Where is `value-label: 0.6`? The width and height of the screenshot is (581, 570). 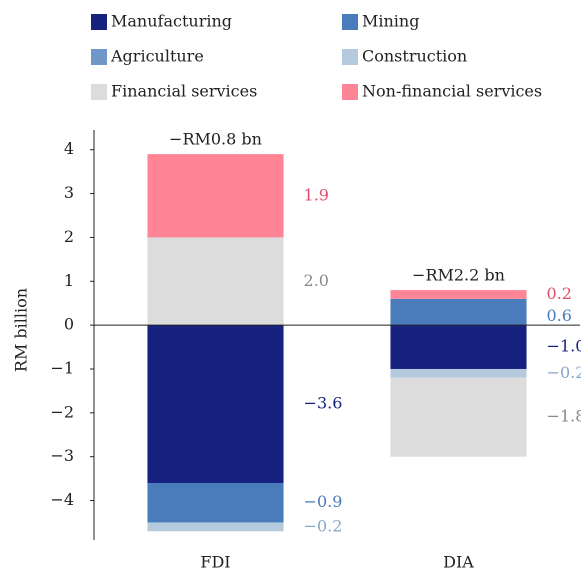 value-label: 0.6 is located at coordinates (559, 315).